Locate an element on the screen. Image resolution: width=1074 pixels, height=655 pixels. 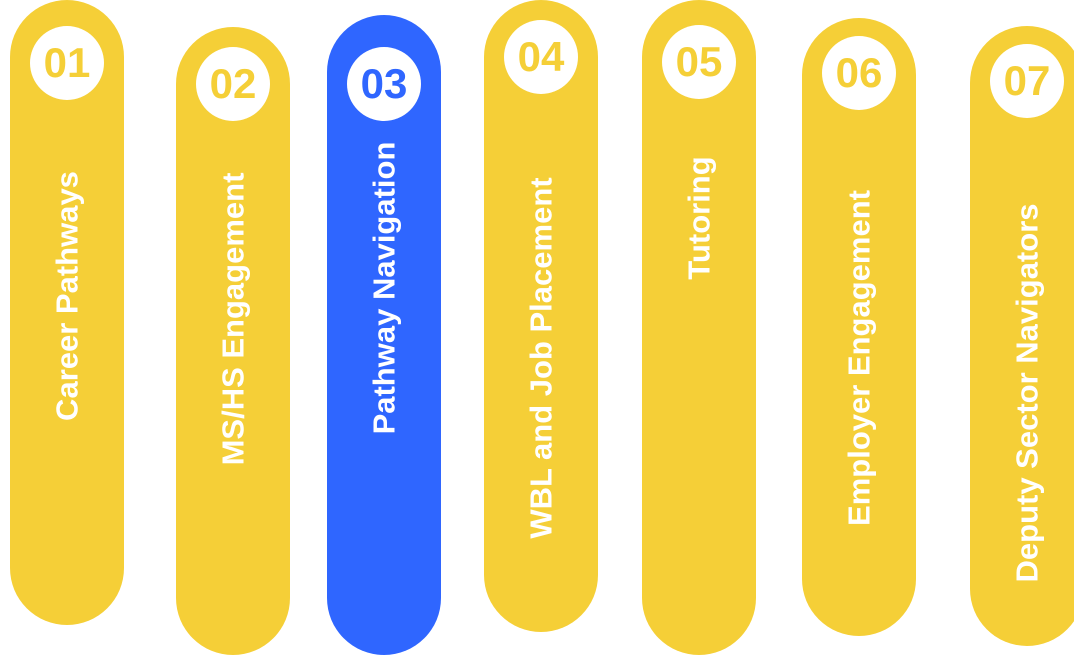
step-number: 04 is located at coordinates (541, 56).